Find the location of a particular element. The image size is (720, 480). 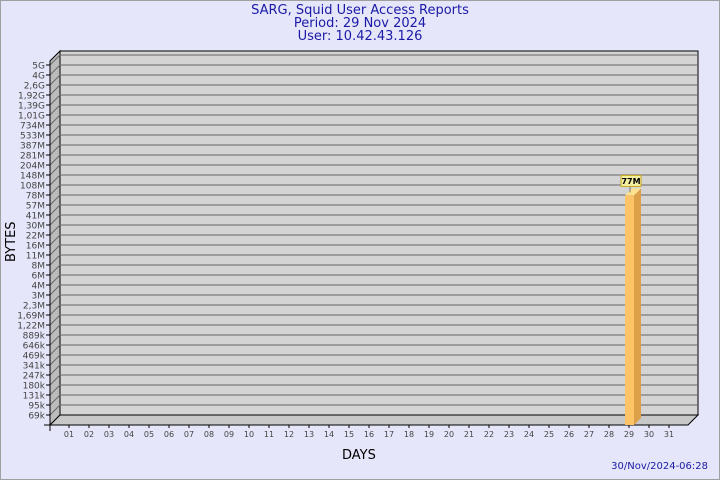

y-tick-label: 78M is located at coordinates (35, 197).